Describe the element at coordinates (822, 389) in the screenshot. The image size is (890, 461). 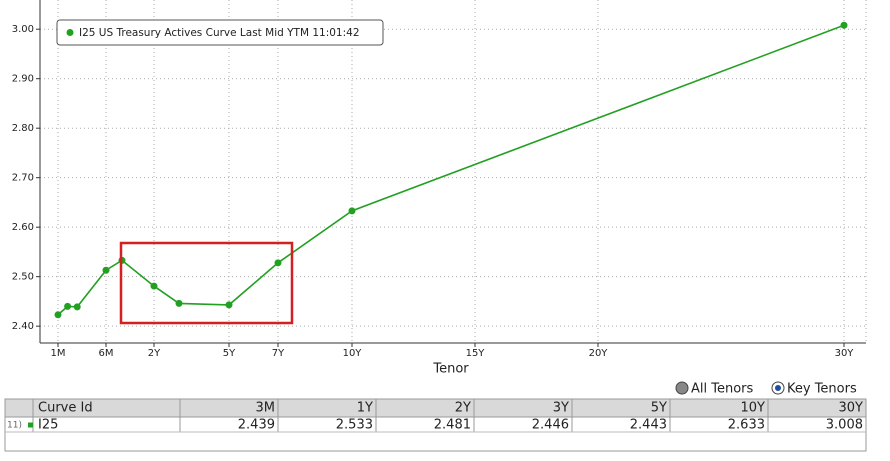
I see `radio-label: Key Tenors` at that location.